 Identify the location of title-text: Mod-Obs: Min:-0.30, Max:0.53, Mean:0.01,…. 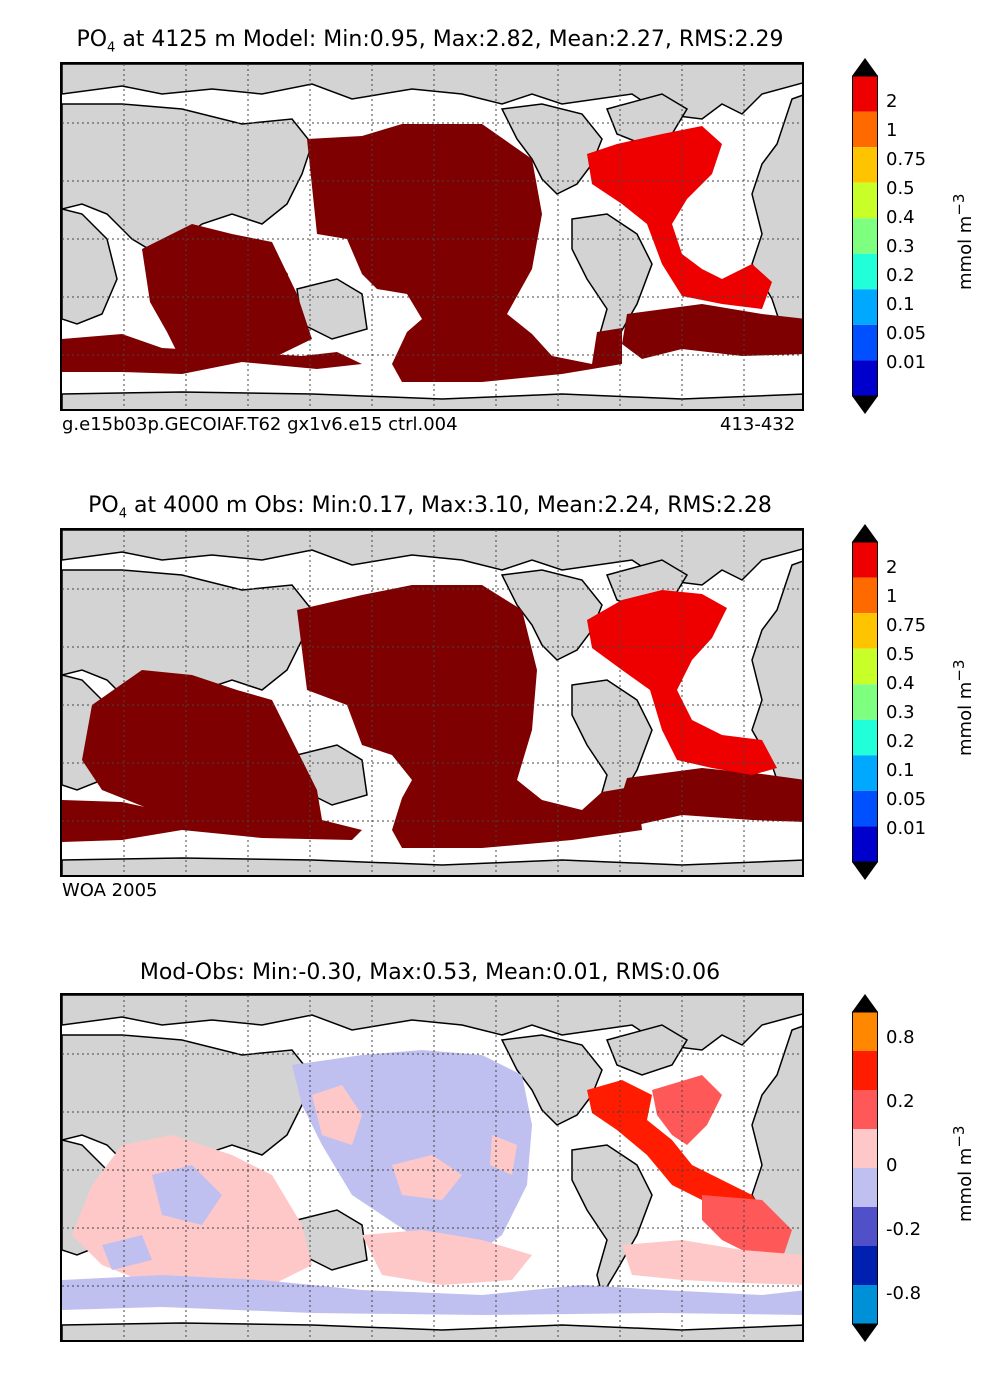
(430, 972).